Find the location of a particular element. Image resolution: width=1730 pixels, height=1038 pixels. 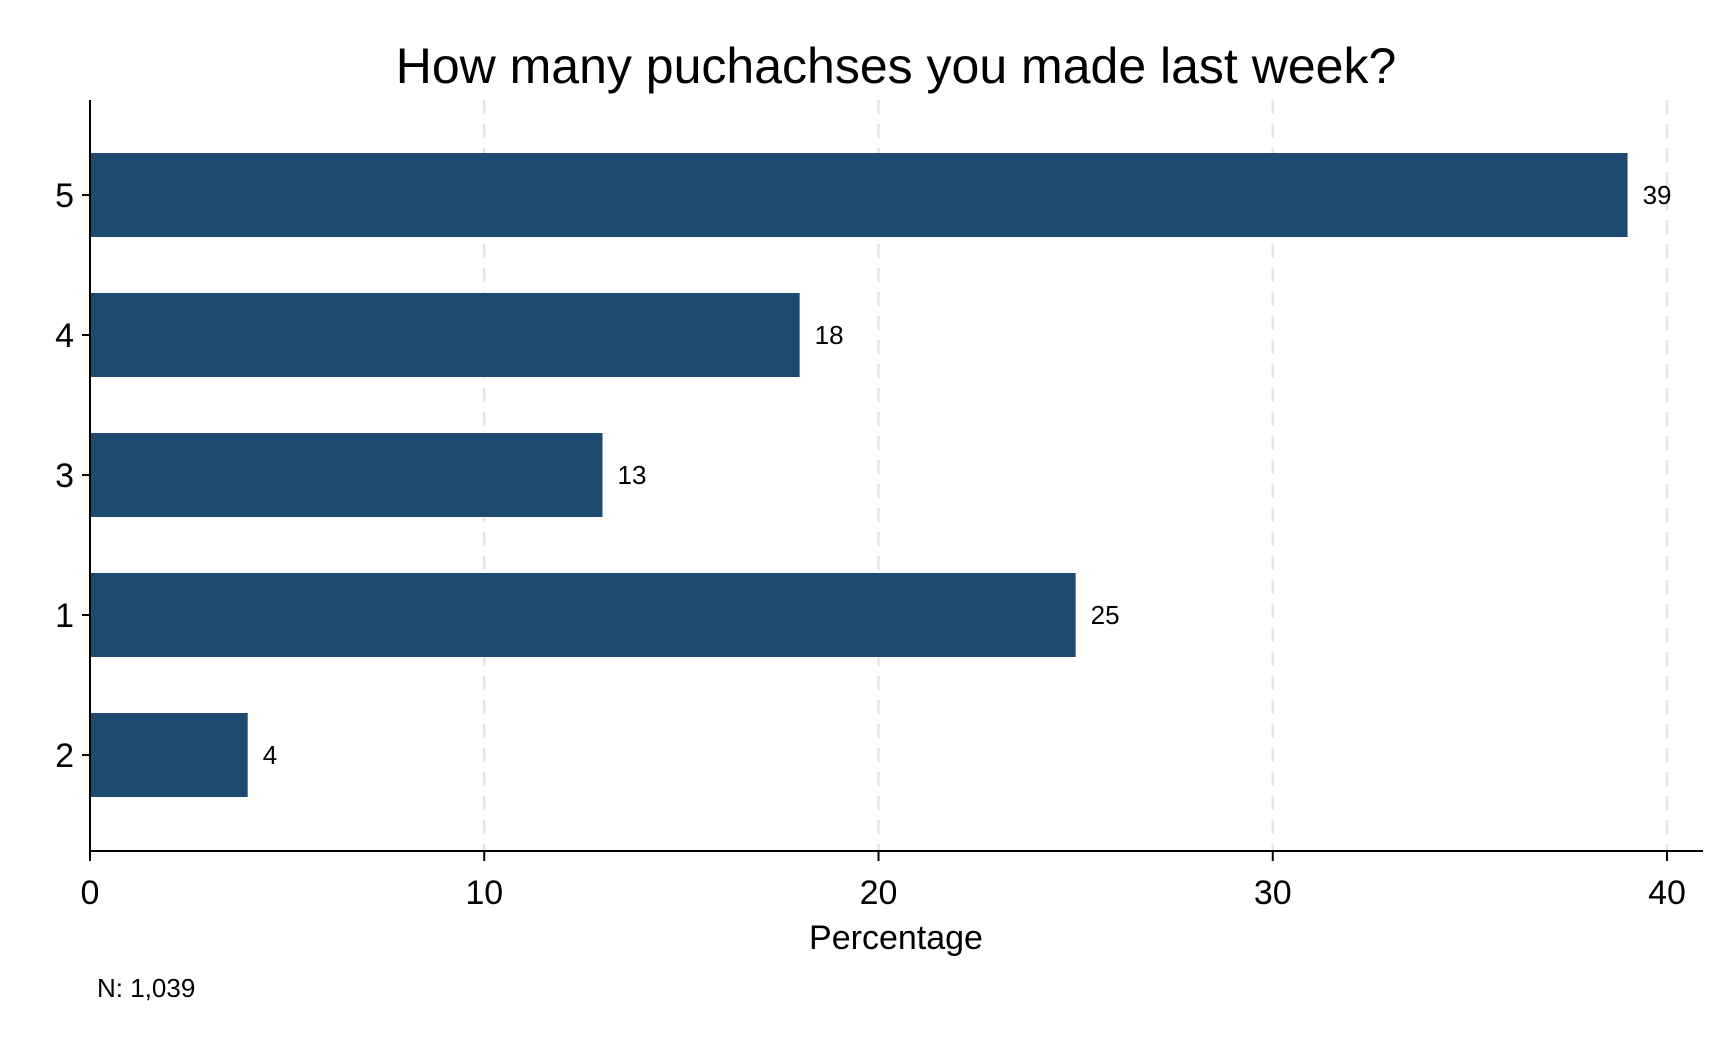

data-label-3: 13 is located at coordinates (632, 475).